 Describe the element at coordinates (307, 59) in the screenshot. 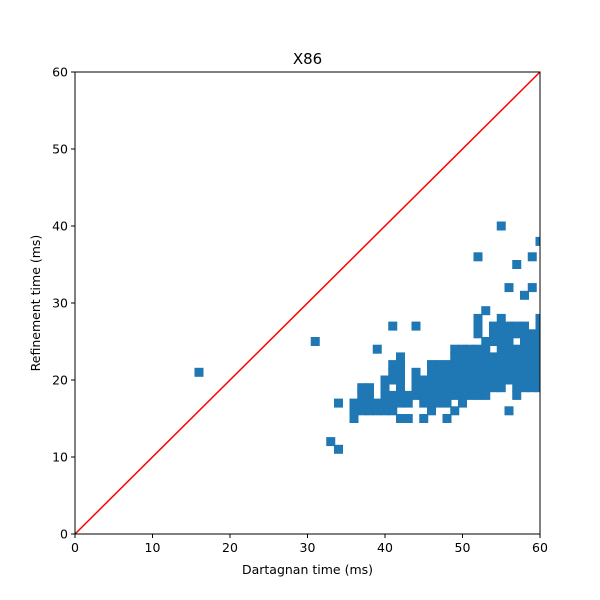

I see `chart-title: X86` at that location.